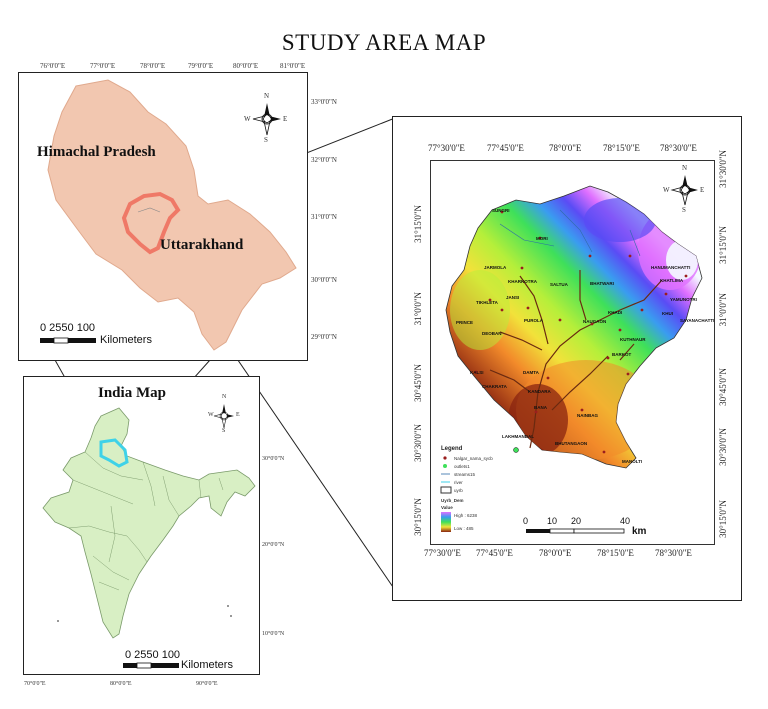 The image size is (768, 709). I want to click on legend-item: outlets1, so click(462, 466).